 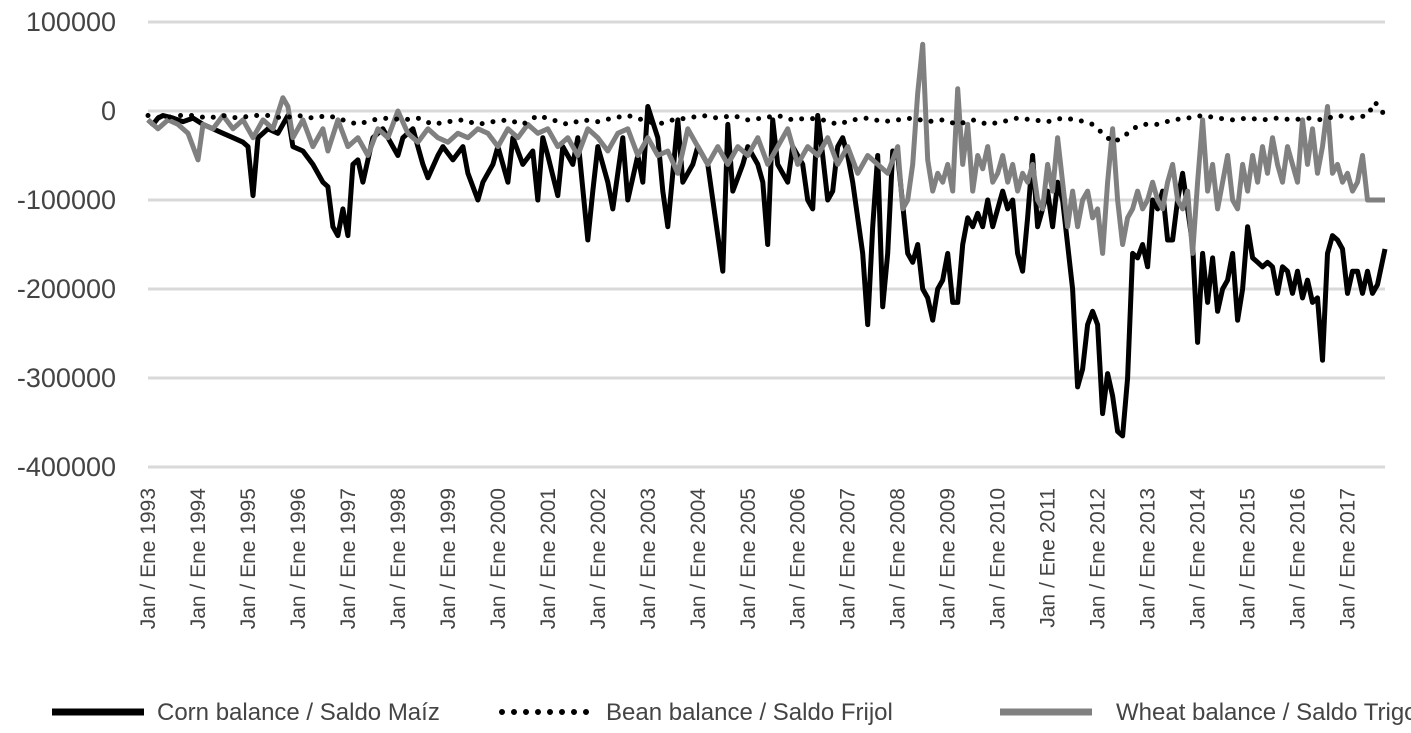 I want to click on legend-item-bean: Bean balance / Saldo Frijol, so click(x=696, y=712).